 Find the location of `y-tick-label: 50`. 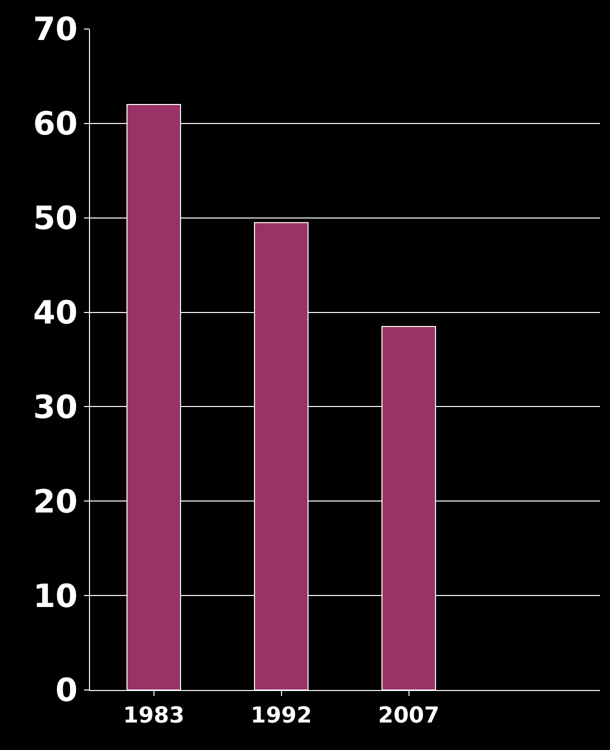

y-tick-label: 50 is located at coordinates (55, 218).